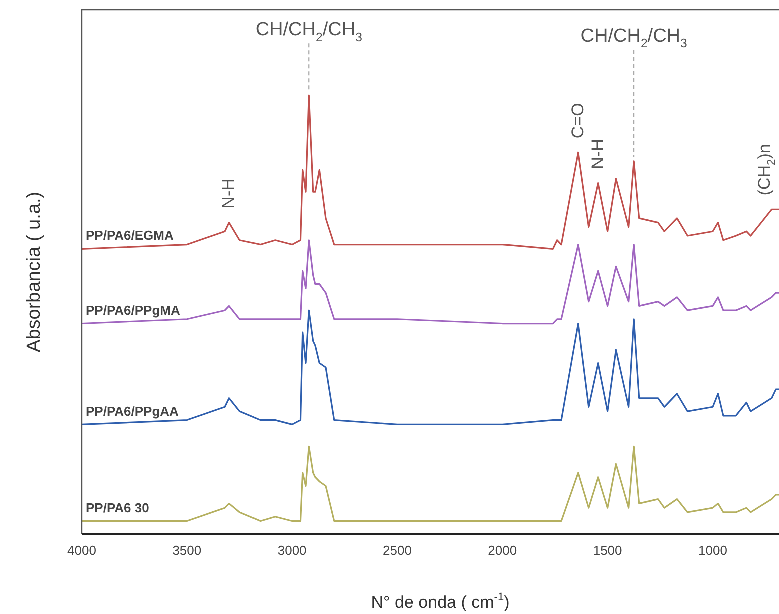  I want to click on x-tick-label: 3000, so click(292, 550).